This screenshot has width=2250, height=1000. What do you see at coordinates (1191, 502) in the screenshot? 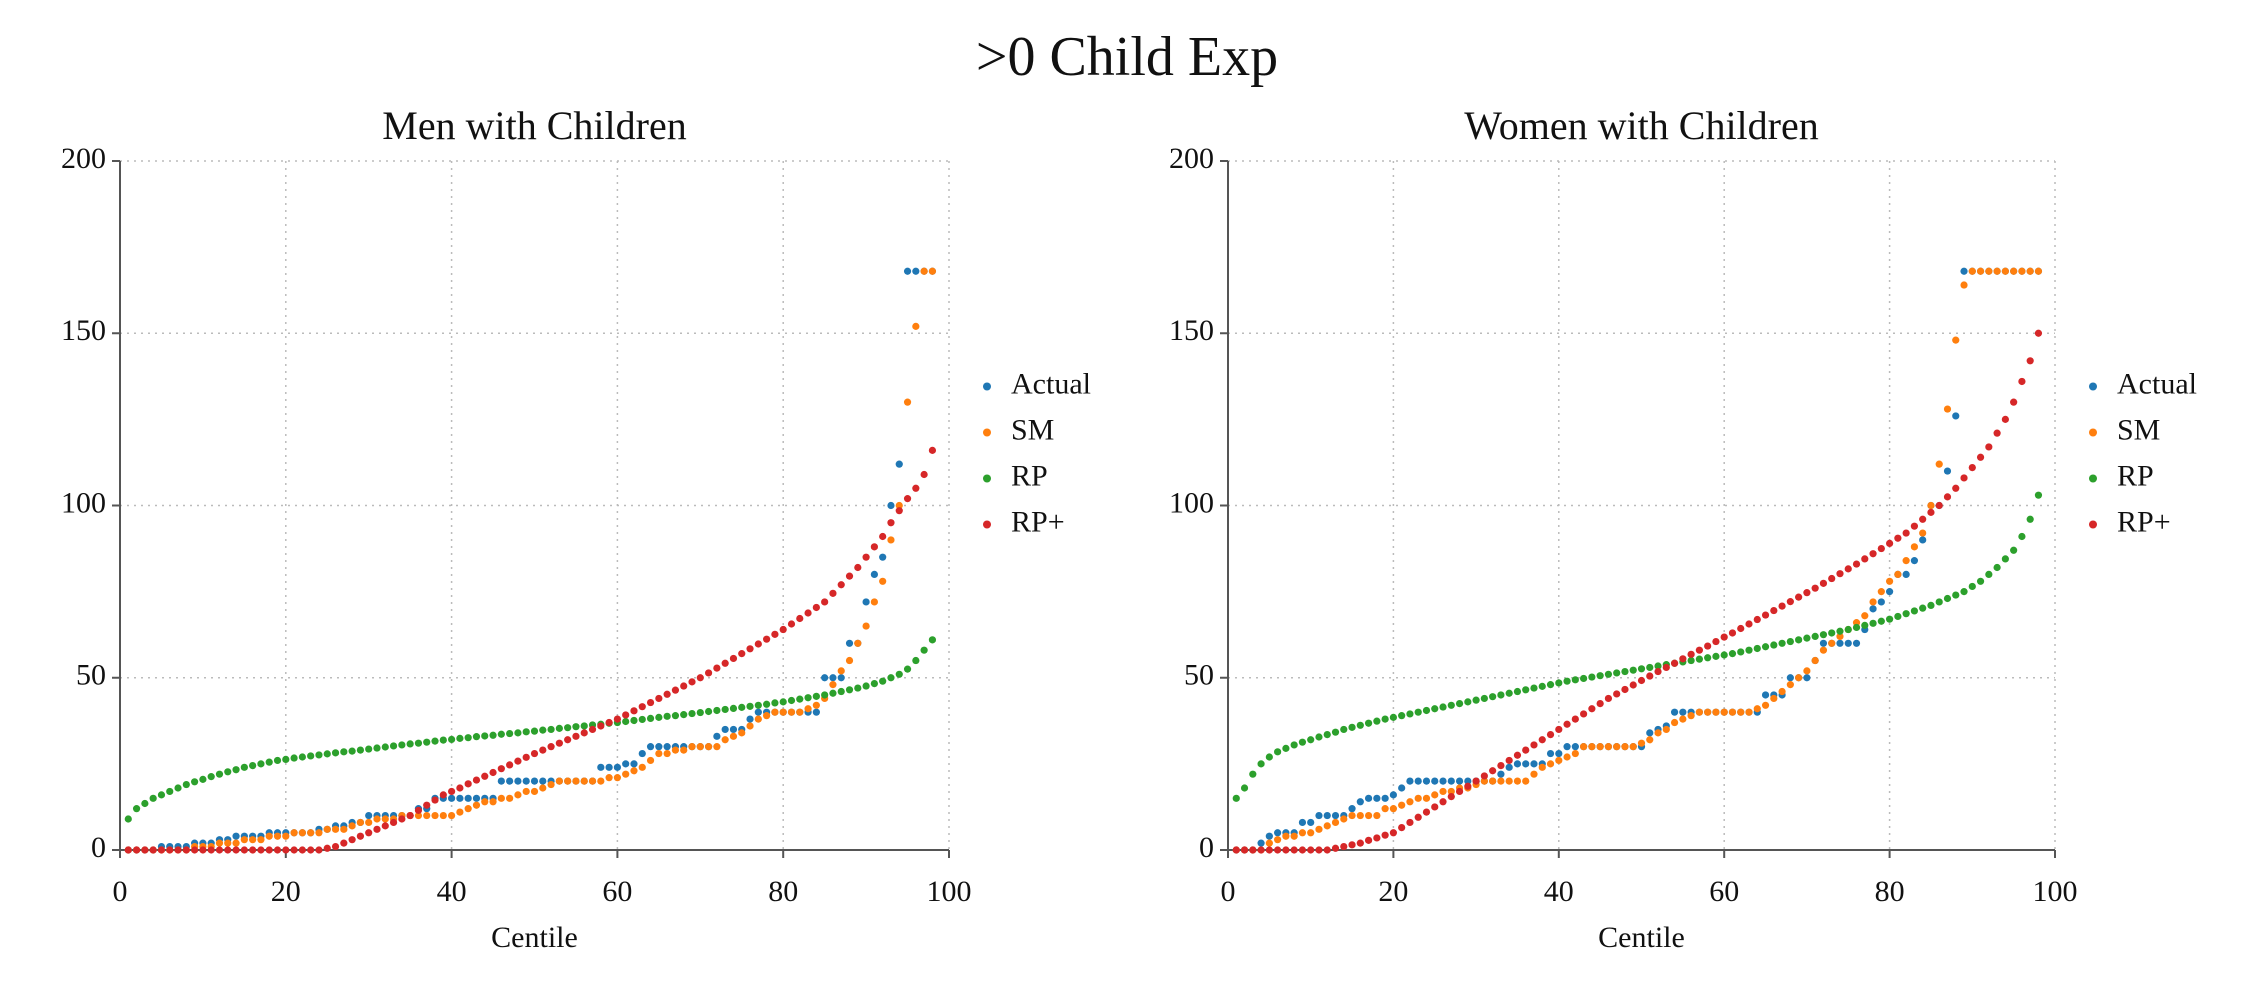
I see `y-tick-label: 100` at bounding box center [1191, 502].